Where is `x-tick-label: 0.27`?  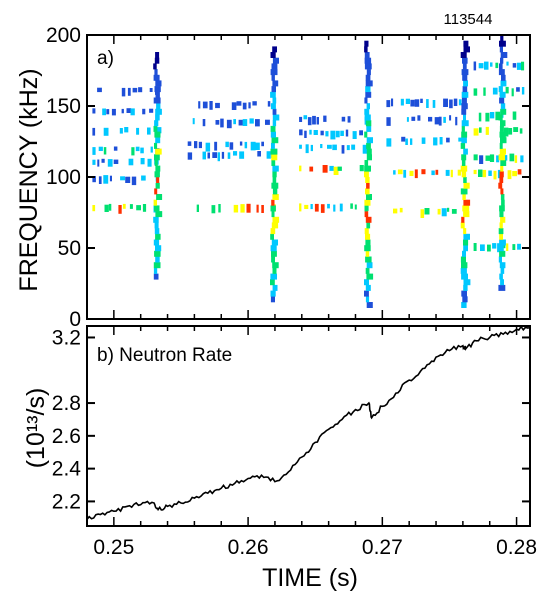 x-tick-label: 0.27 is located at coordinates (382, 547).